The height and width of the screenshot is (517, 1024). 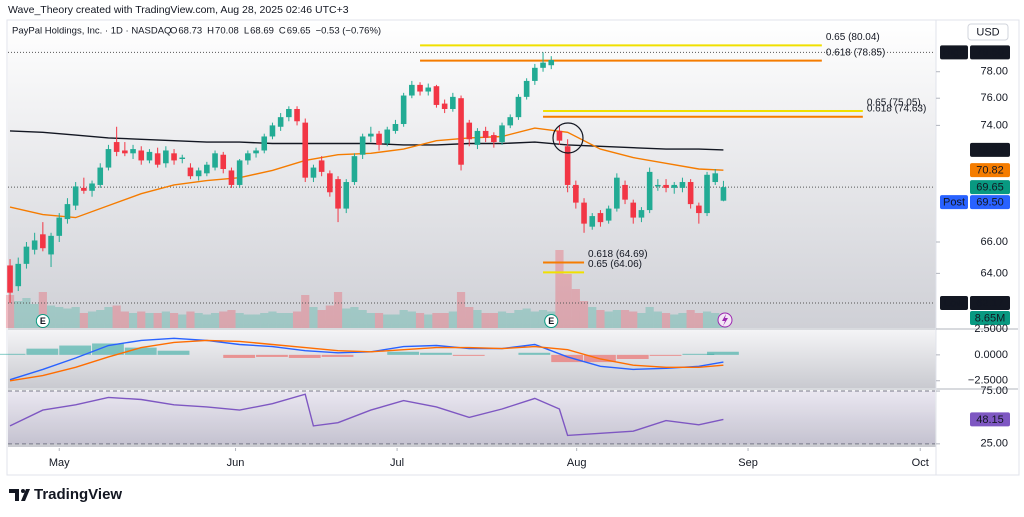 I want to click on price-badge, so click(x=990, y=187).